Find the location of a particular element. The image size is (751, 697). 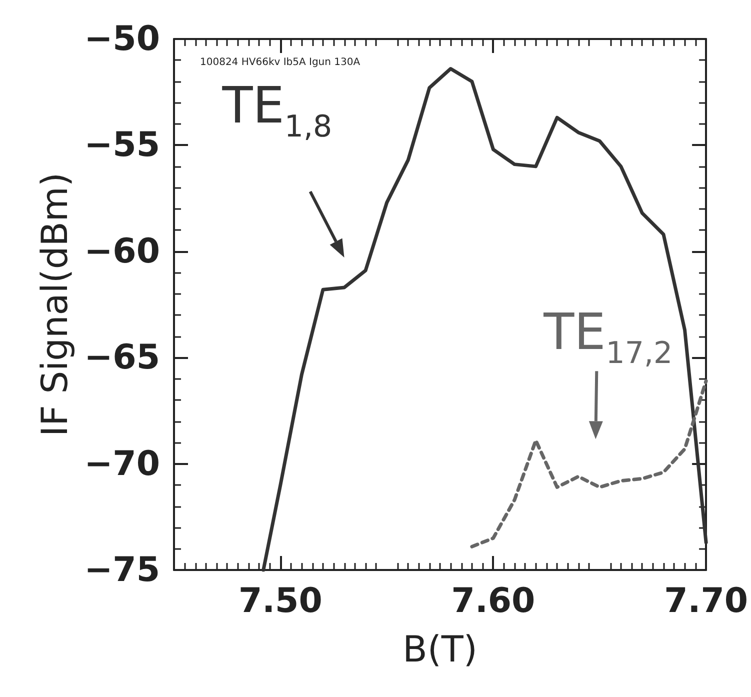

y-tick-label: −60 is located at coordinates (122, 251).